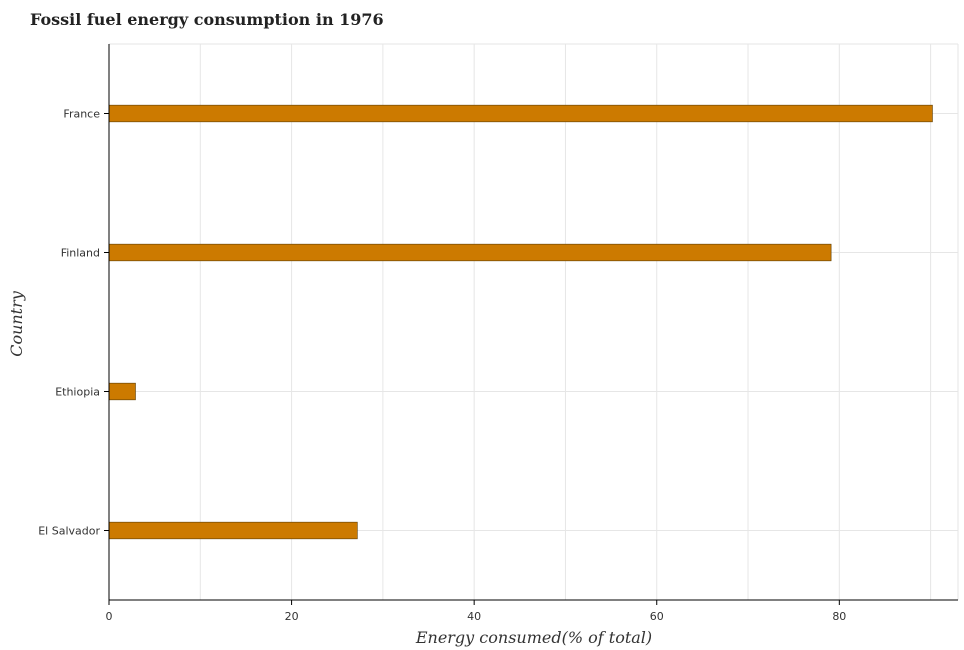  What do you see at coordinates (122, 391) in the screenshot?
I see `bar-ethiopia` at bounding box center [122, 391].